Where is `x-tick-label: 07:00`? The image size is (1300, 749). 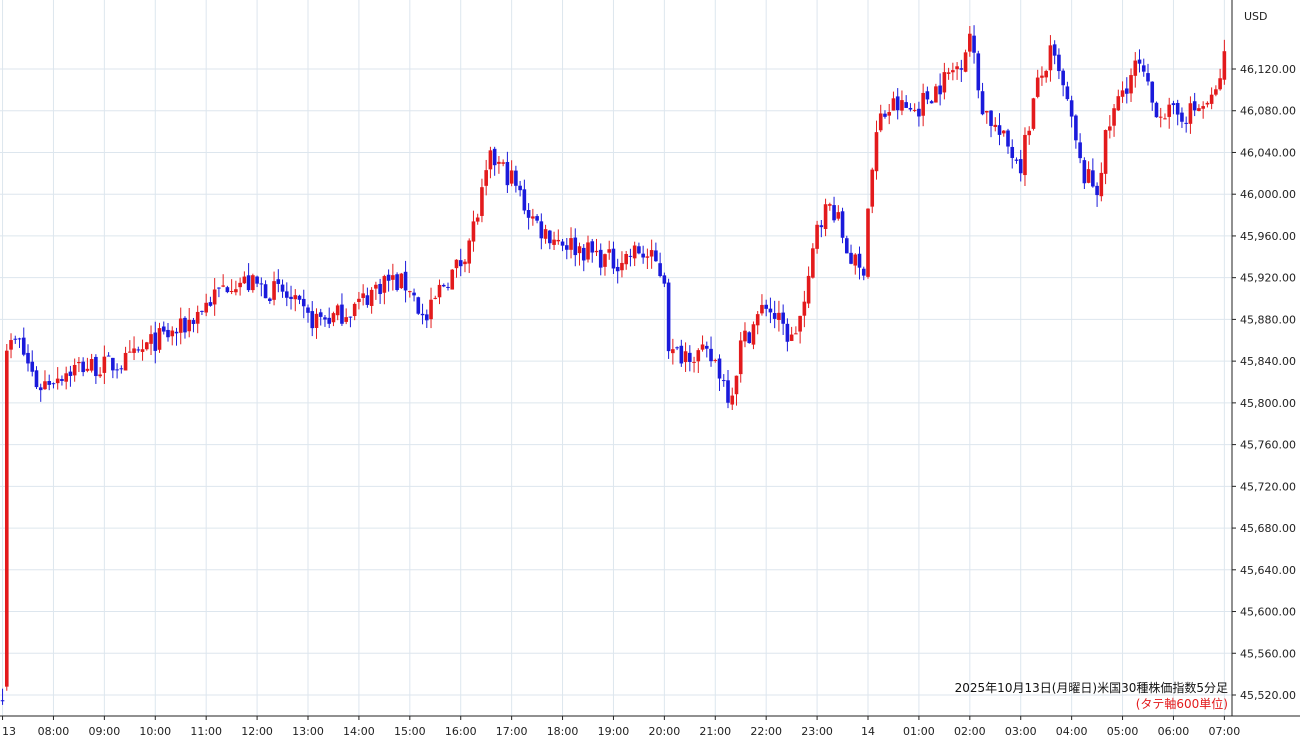
x-tick-label: 07:00 is located at coordinates (1225, 731).